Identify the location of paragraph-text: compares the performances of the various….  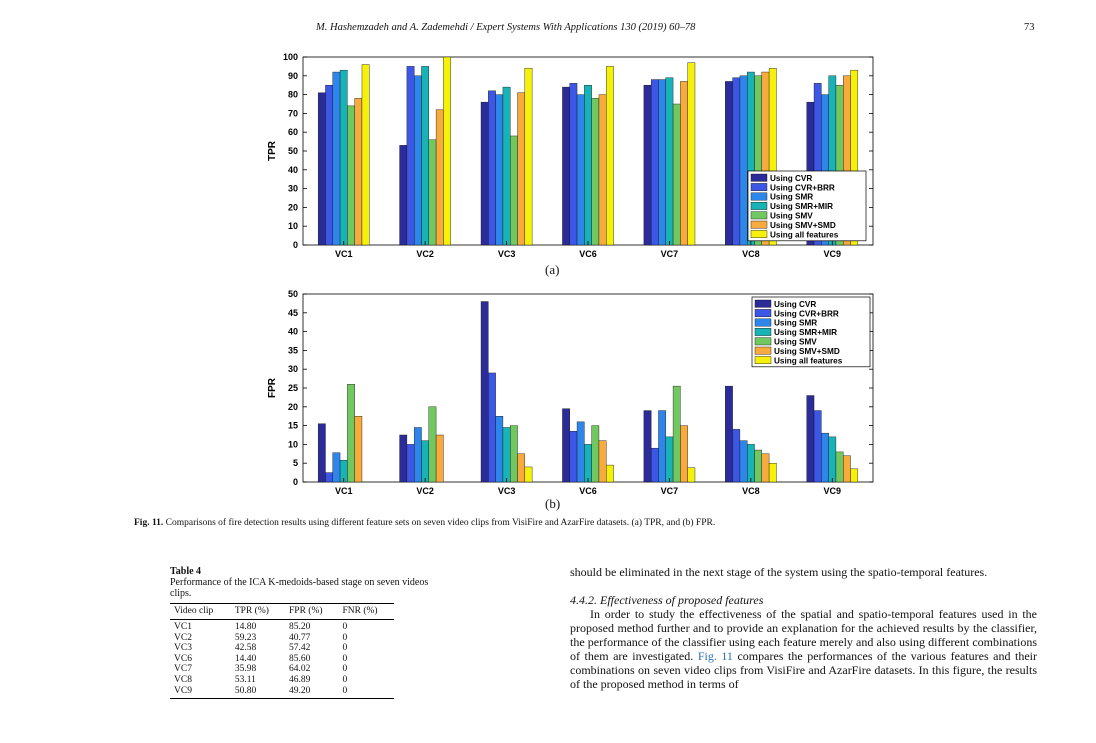
(804, 670).